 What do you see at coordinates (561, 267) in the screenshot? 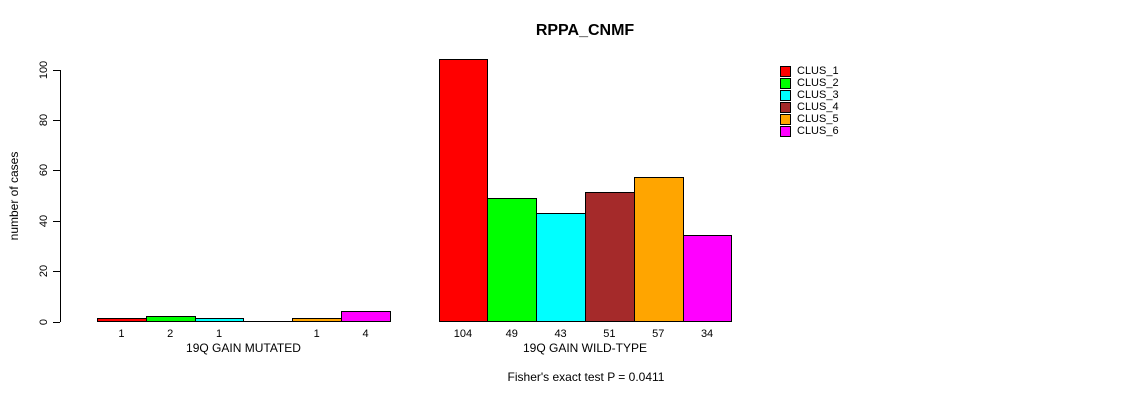
I see `bar-clus_3-group1` at bounding box center [561, 267].